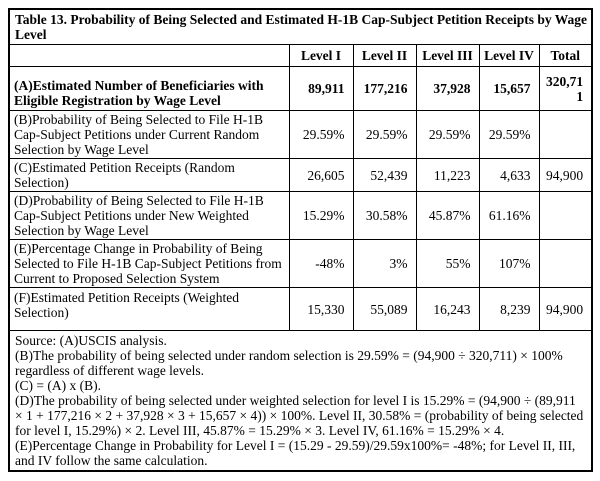  Describe the element at coordinates (447, 175) in the screenshot. I see `cell-value: 11,223` at that location.